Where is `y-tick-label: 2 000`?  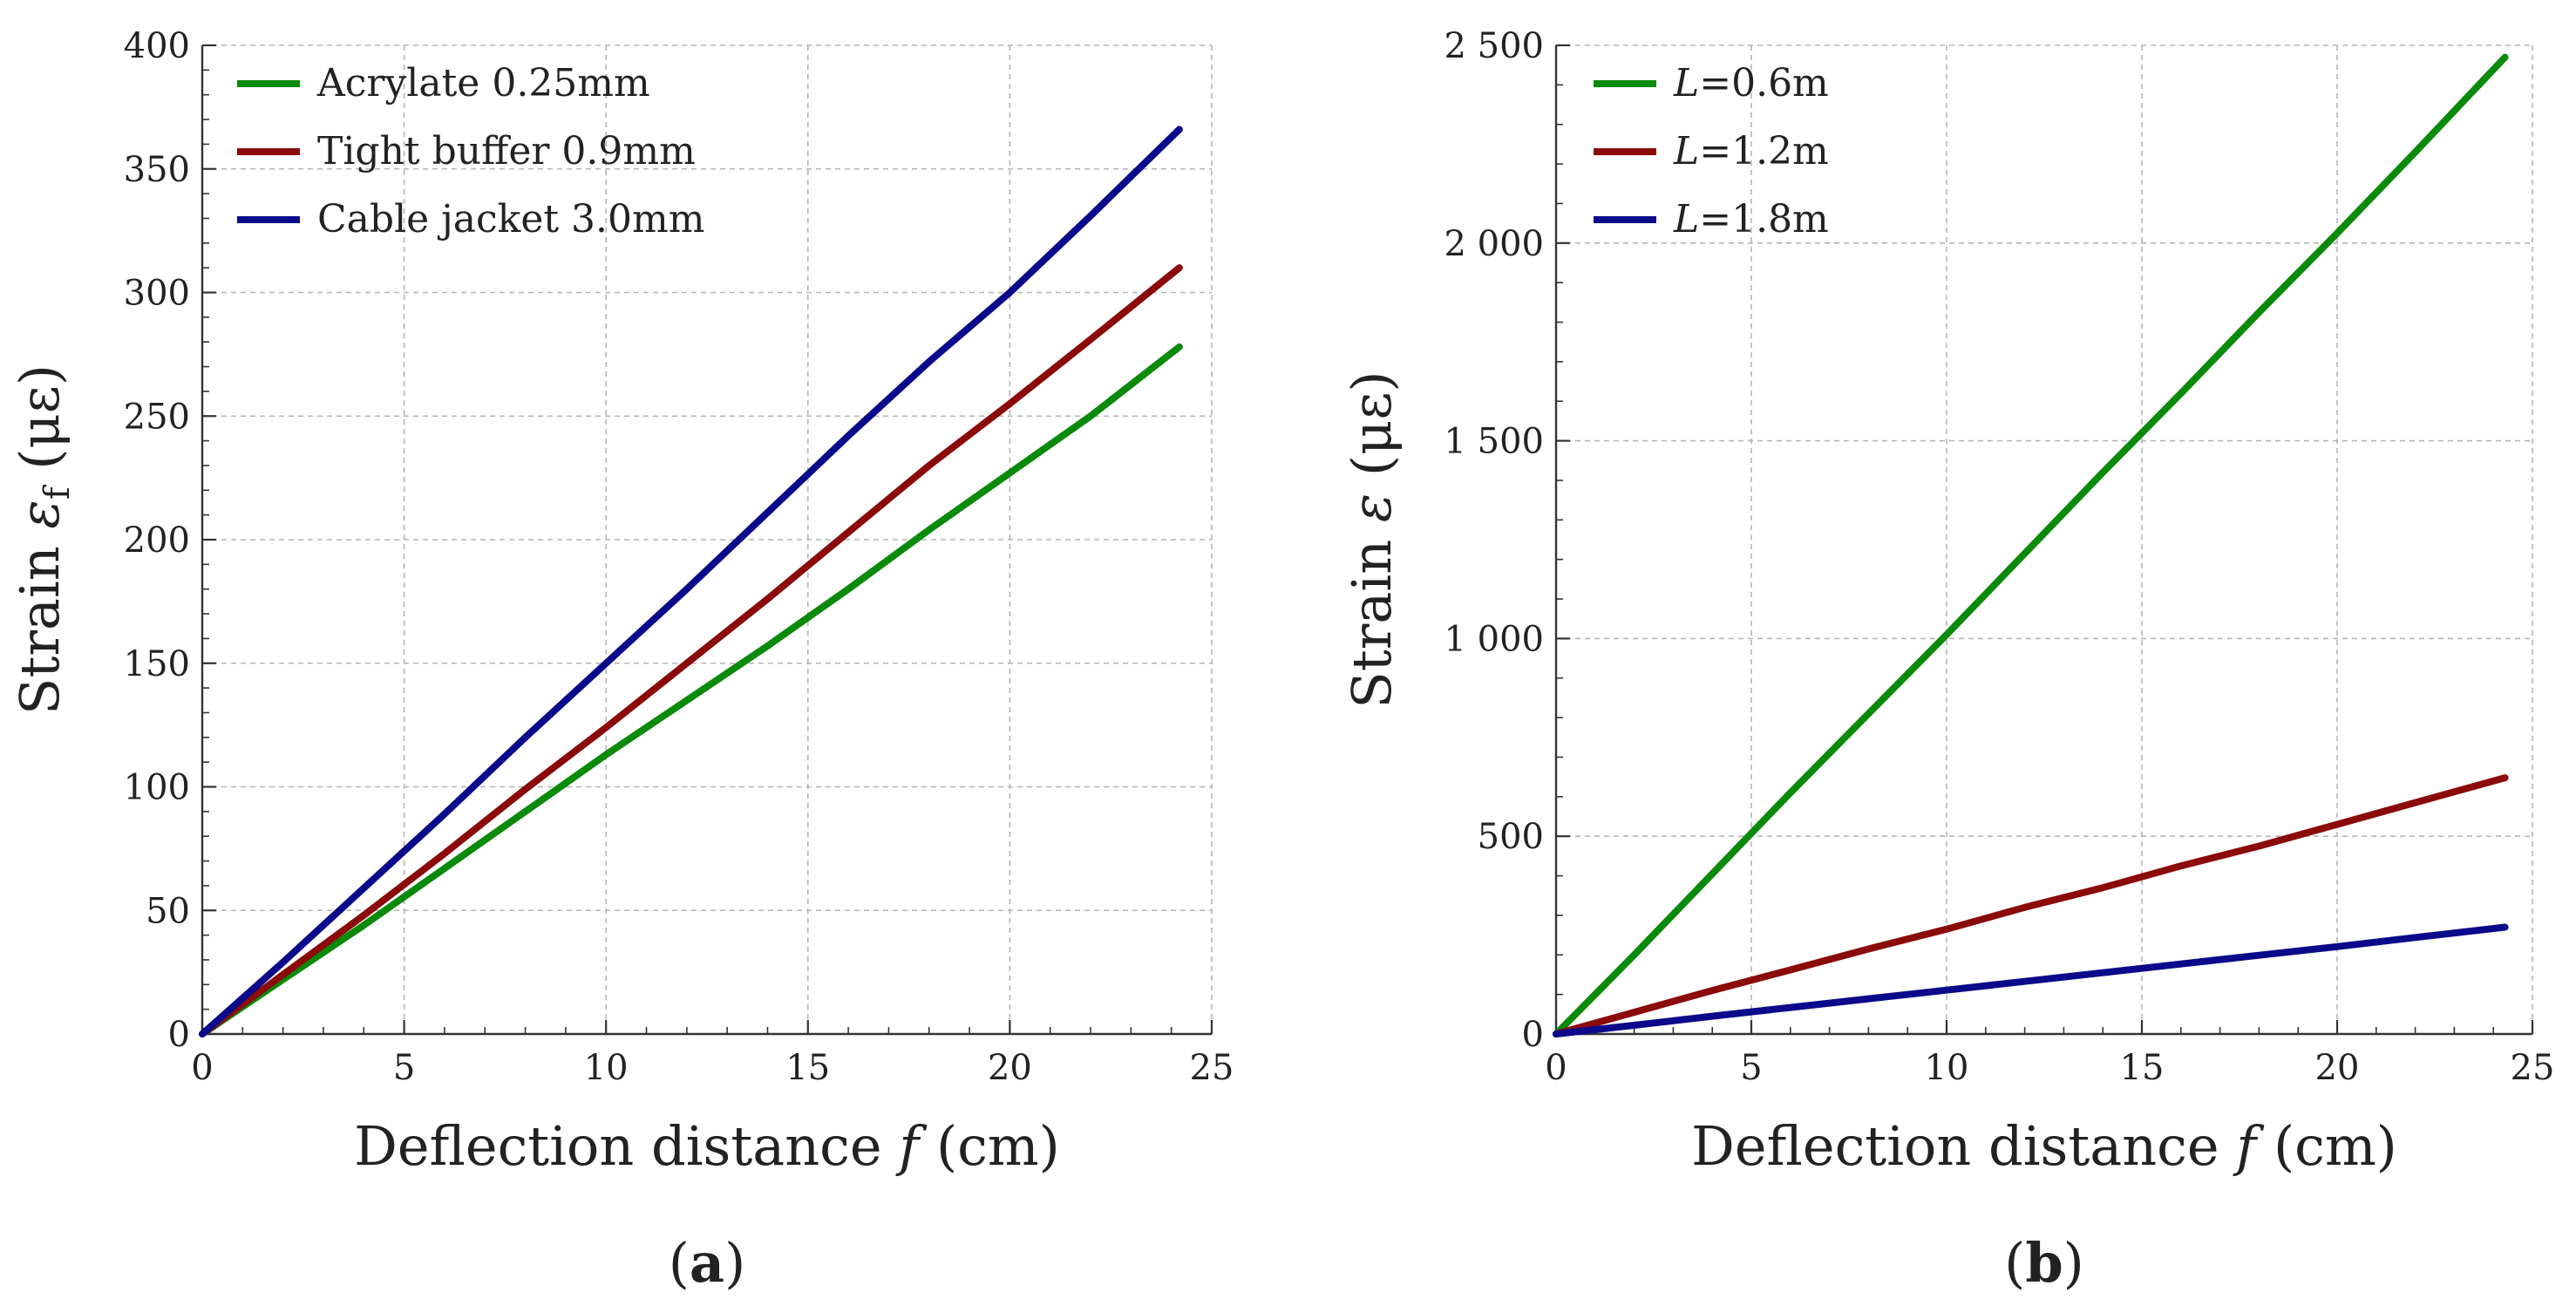
y-tick-label: 2 000 is located at coordinates (1494, 244).